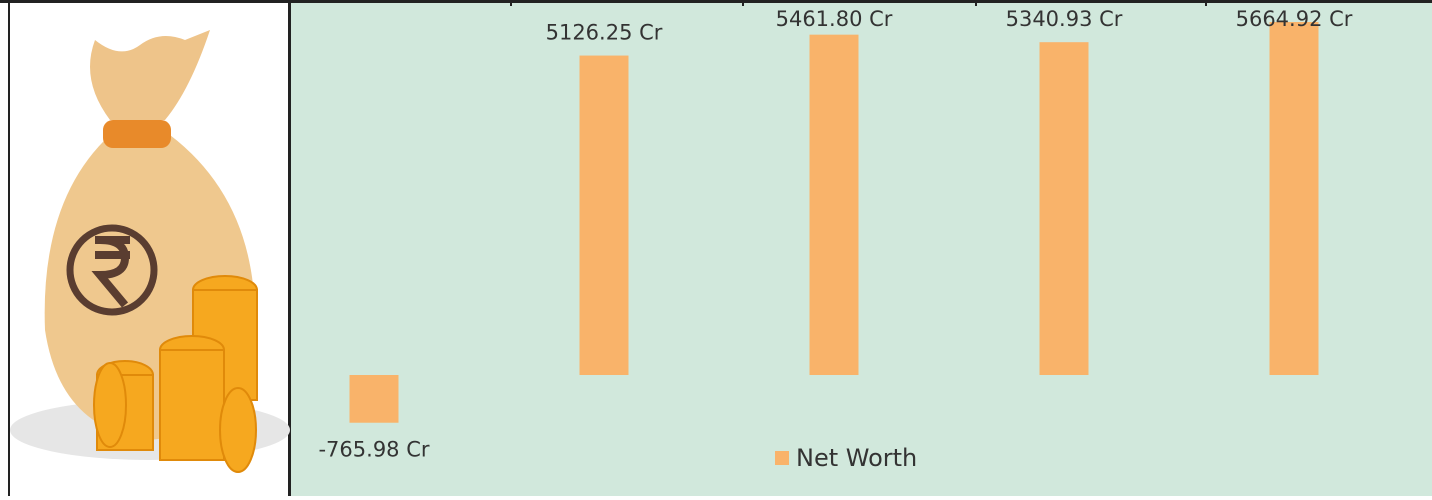  What do you see at coordinates (856, 458) in the screenshot?
I see `legend-label: Net Worth` at bounding box center [856, 458].